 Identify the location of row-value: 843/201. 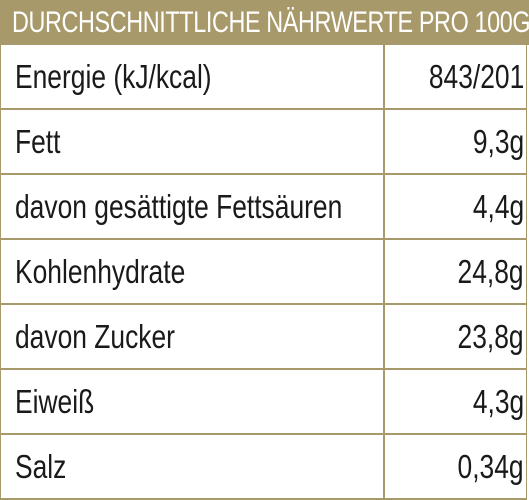
(476, 76).